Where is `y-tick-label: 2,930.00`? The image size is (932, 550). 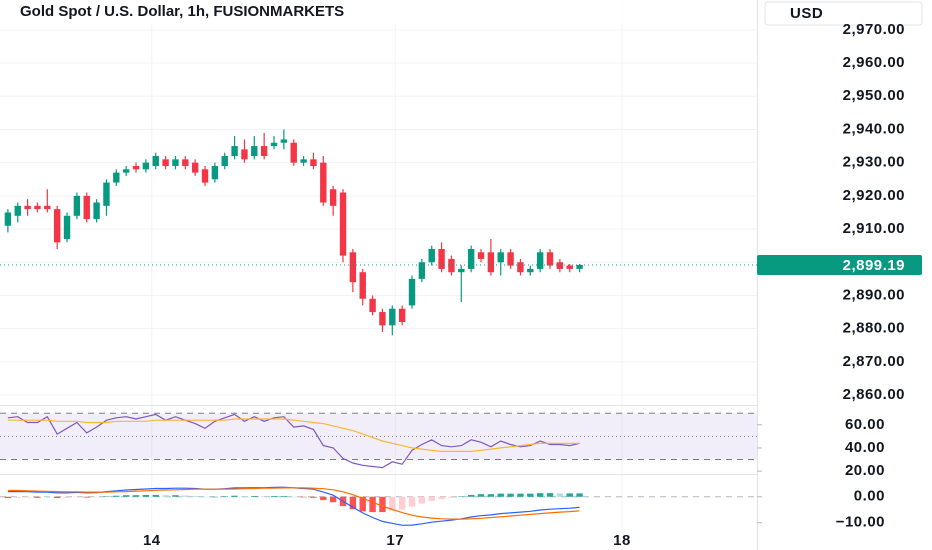
y-tick-label: 2,930.00 is located at coordinates (874, 162).